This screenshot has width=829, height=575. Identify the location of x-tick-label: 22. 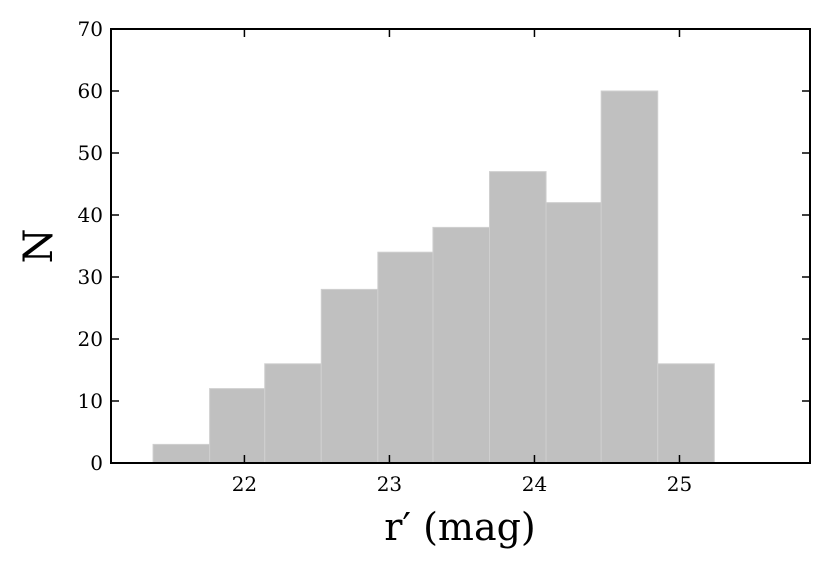
(244, 484).